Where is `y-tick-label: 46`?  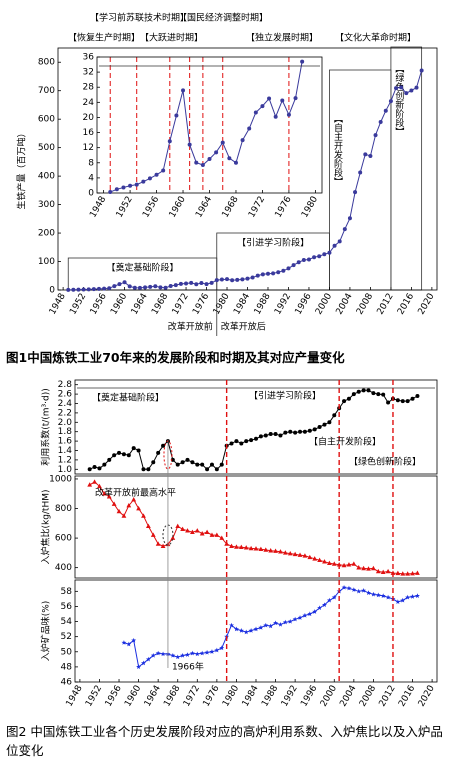
y-tick-label: 46 is located at coordinates (67, 683).